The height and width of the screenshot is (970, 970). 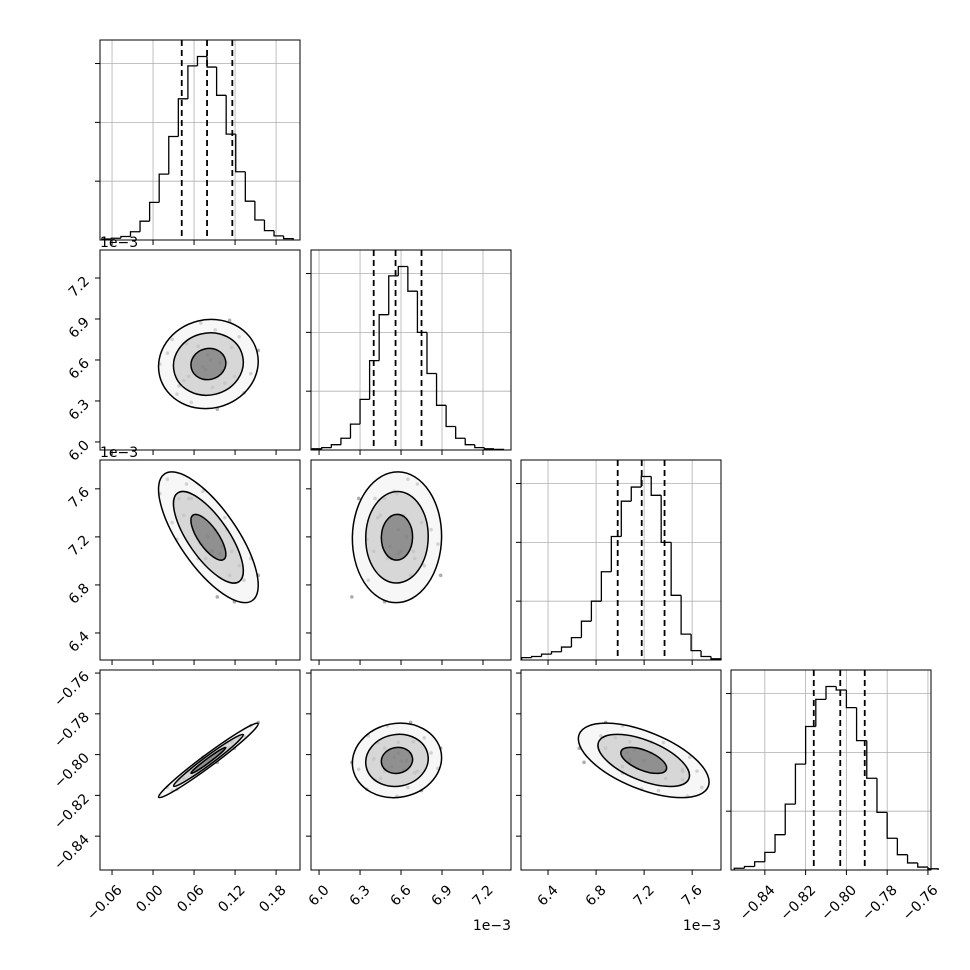 I want to click on y-tick-label: −0.78, so click(x=72, y=730).